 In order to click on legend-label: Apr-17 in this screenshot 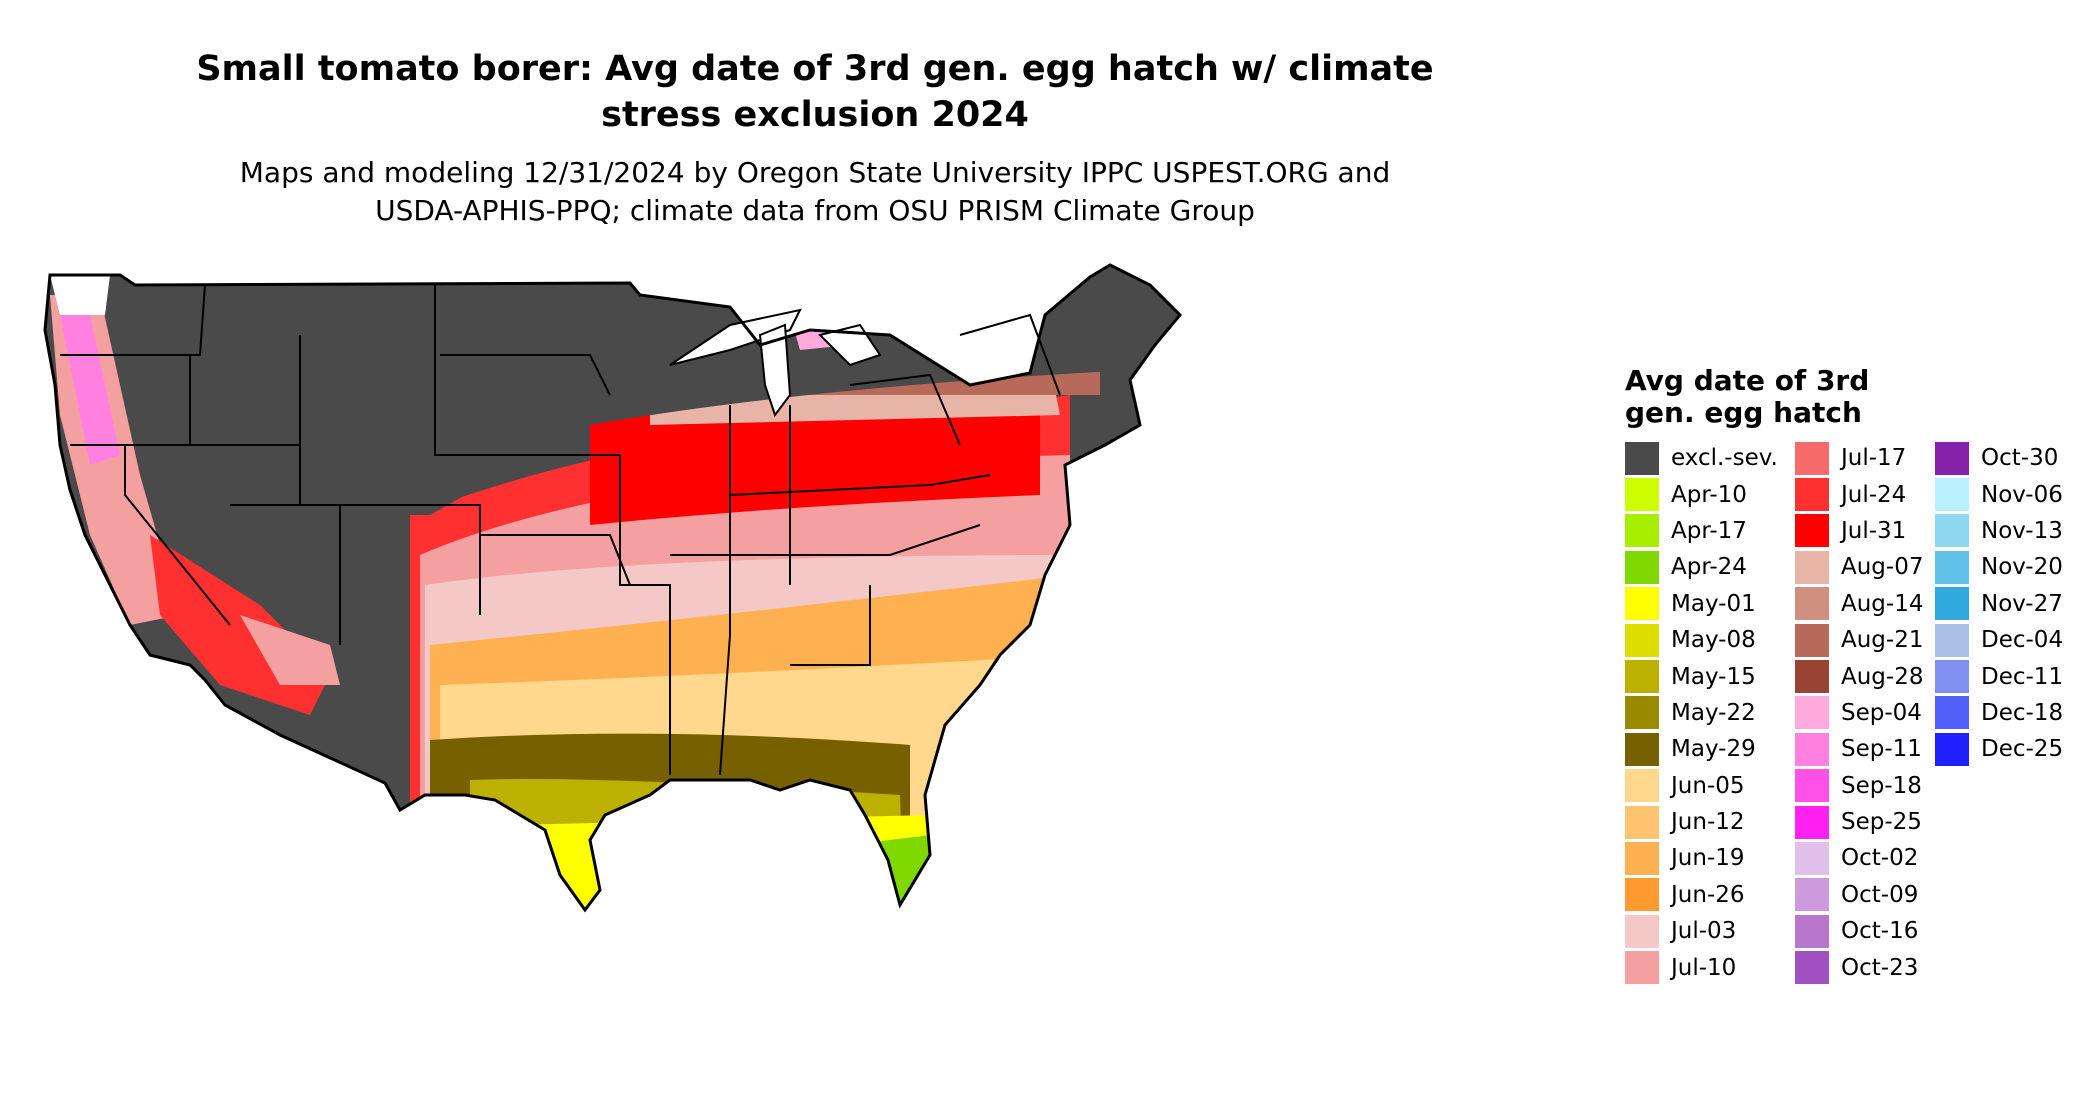, I will do `click(1709, 530)`.